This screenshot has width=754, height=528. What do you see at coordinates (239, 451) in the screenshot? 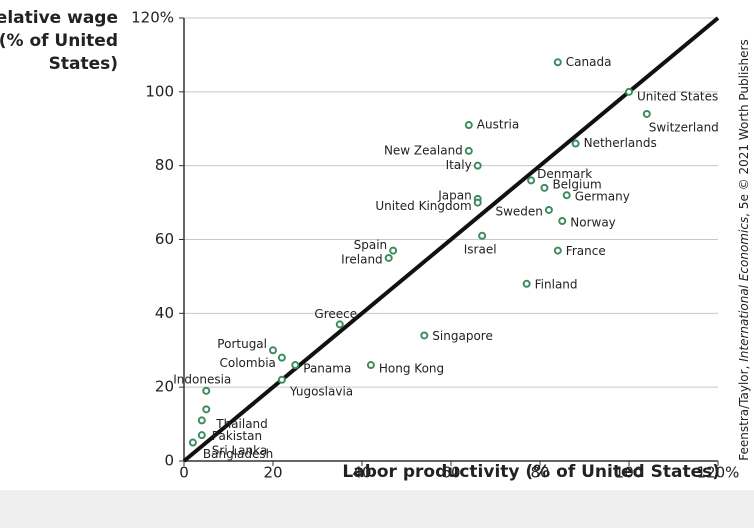
I see `point-label: Sri Lanka` at bounding box center [239, 451].